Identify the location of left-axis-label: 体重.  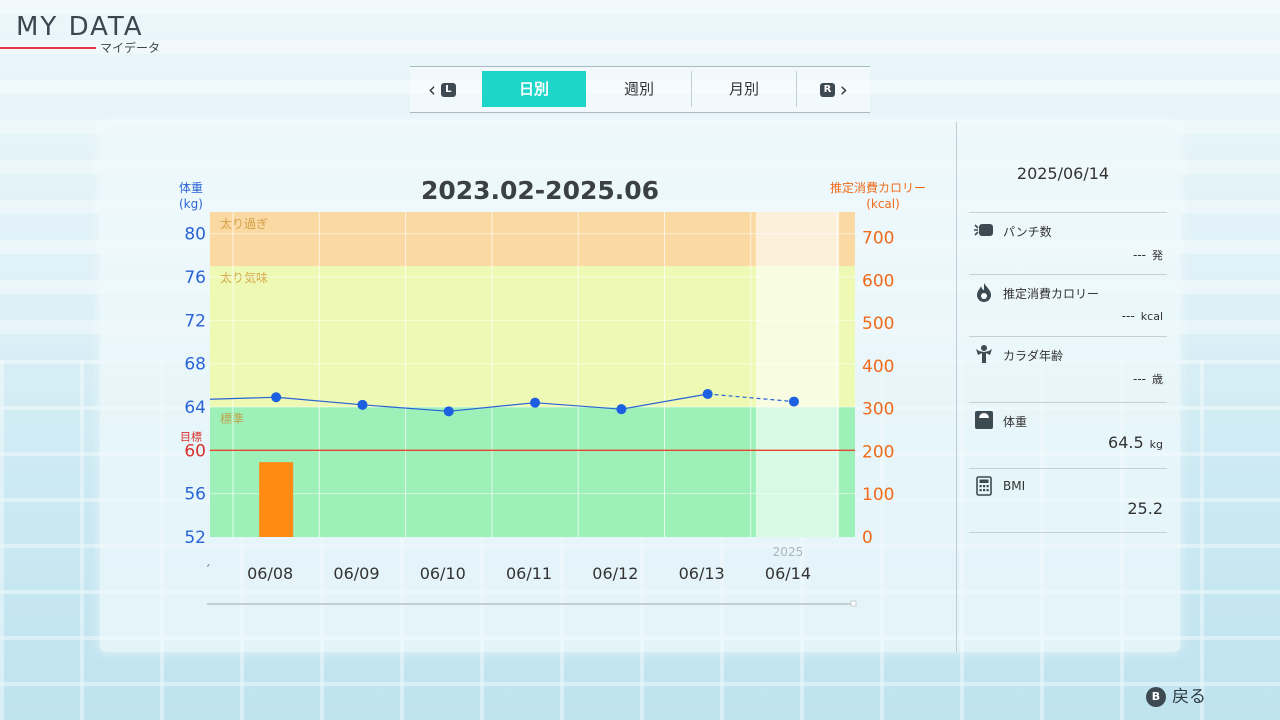
(191, 188).